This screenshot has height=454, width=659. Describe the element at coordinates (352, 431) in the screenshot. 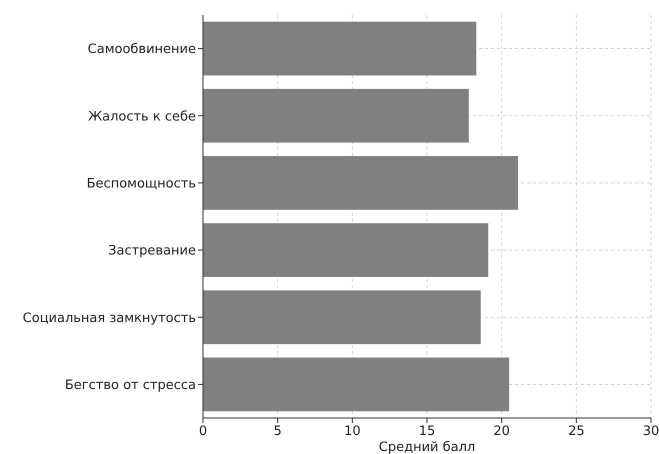

I see `x-tick-label: 10` at that location.